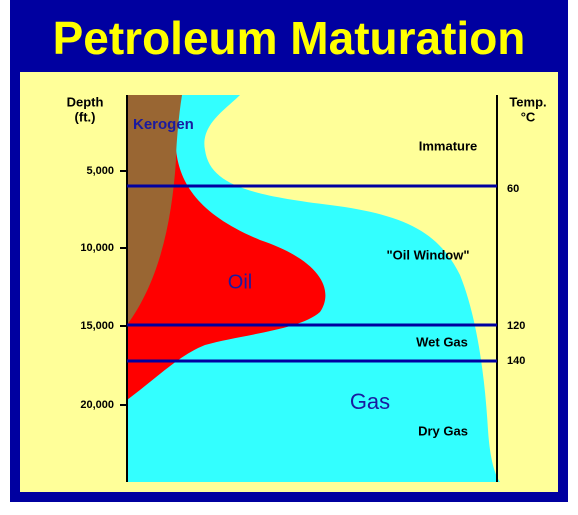  I want to click on depth-tick-label: 15,000, so click(97, 326).